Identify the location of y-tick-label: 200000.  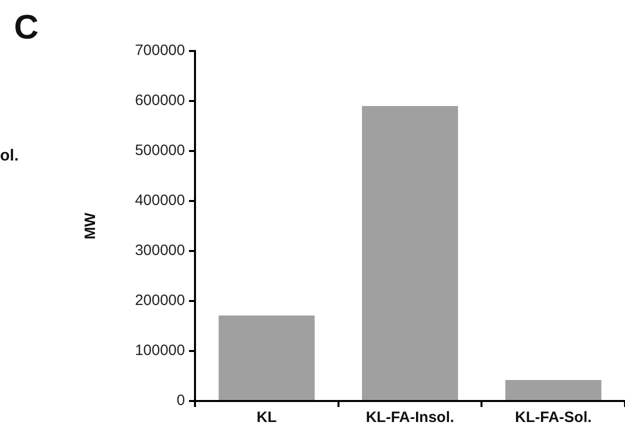
(159, 301).